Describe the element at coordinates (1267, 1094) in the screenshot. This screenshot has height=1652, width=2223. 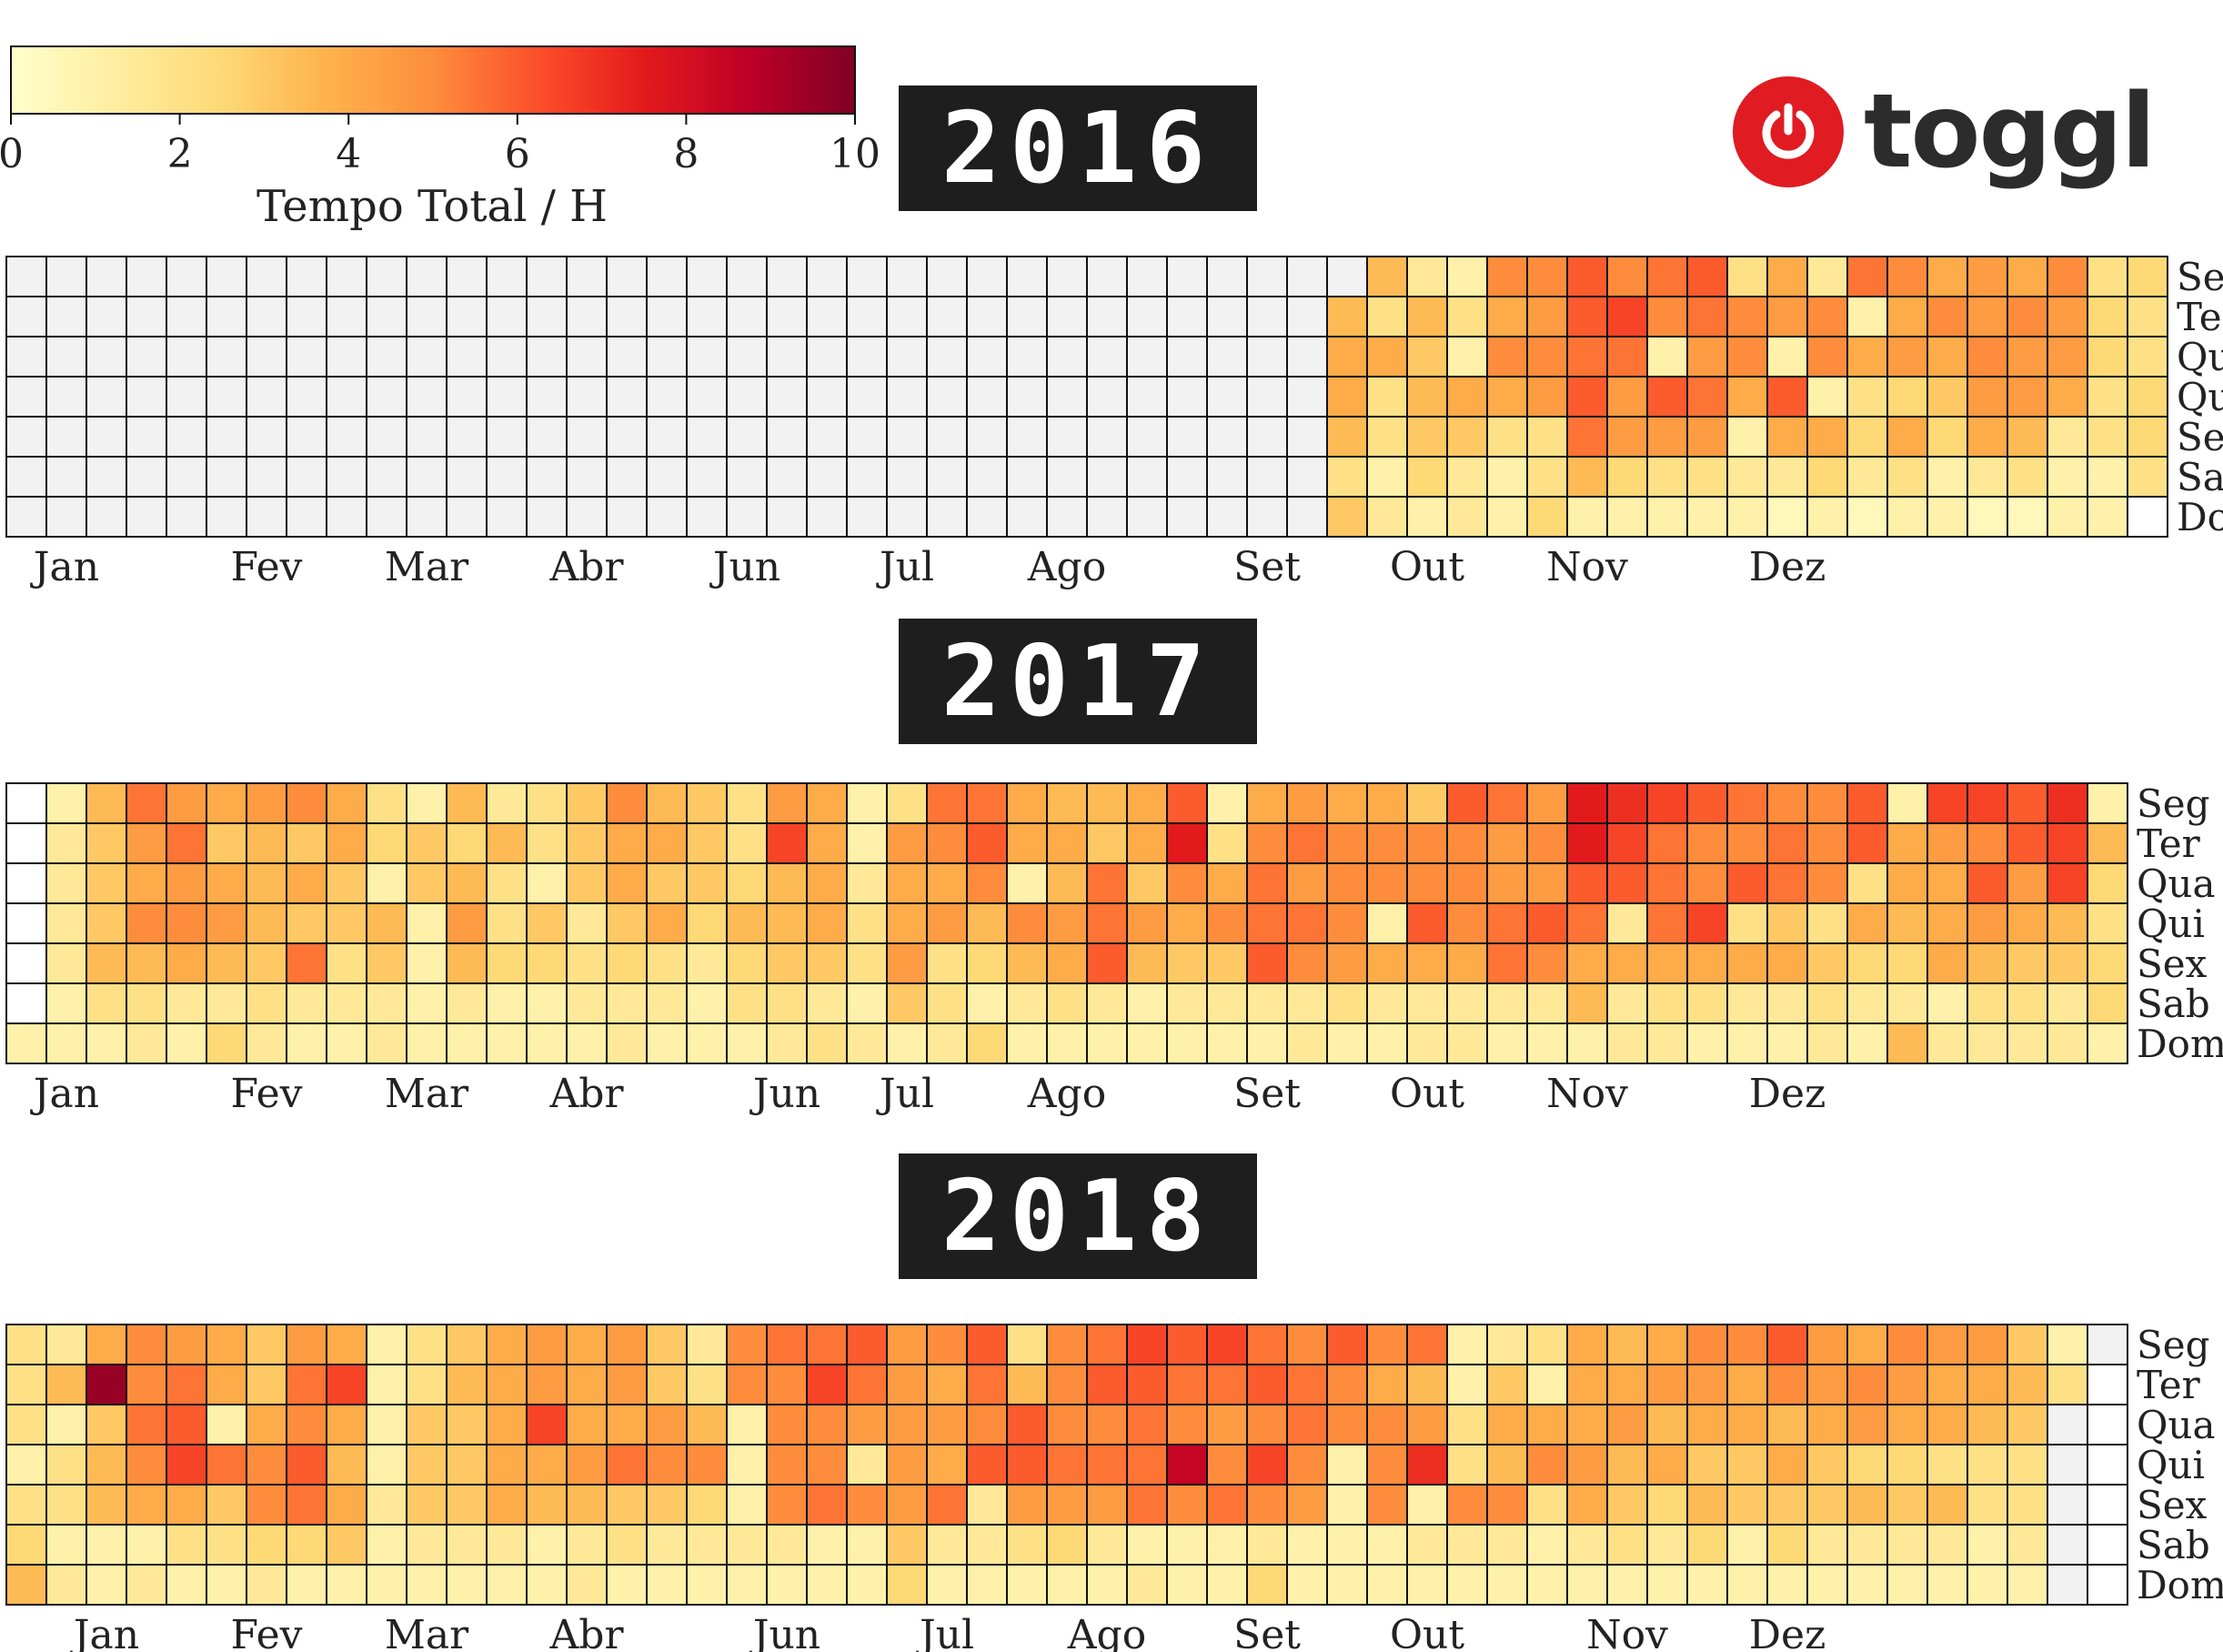
I see `month-label: Set` at that location.